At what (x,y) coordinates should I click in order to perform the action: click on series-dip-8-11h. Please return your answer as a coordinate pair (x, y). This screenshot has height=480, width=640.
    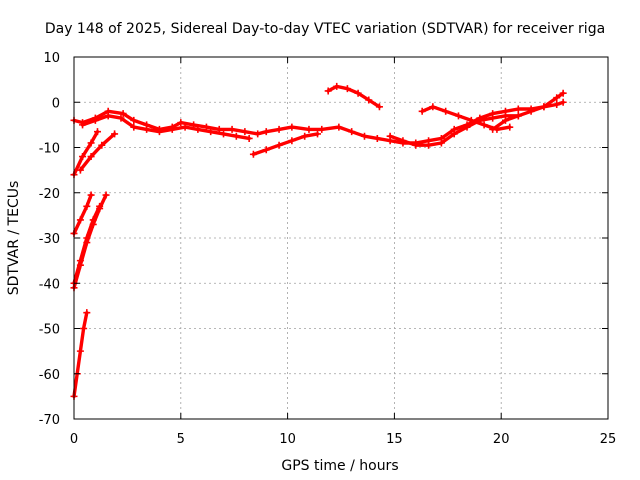
    Looking at the image, I should click on (285, 144).